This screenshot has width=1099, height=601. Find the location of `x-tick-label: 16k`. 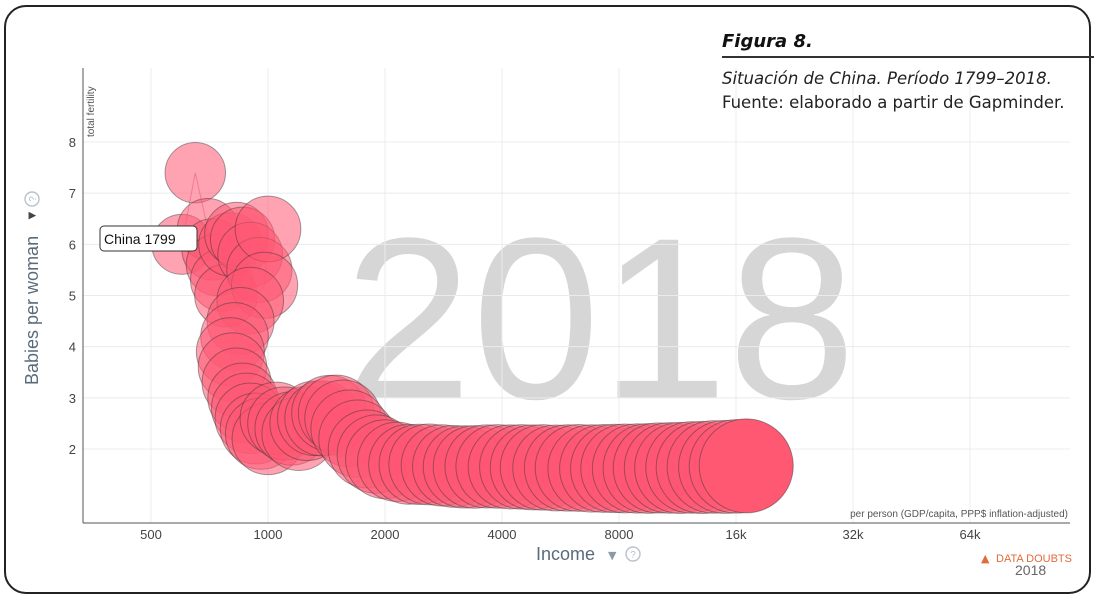

x-tick-label: 16k is located at coordinates (736, 534).